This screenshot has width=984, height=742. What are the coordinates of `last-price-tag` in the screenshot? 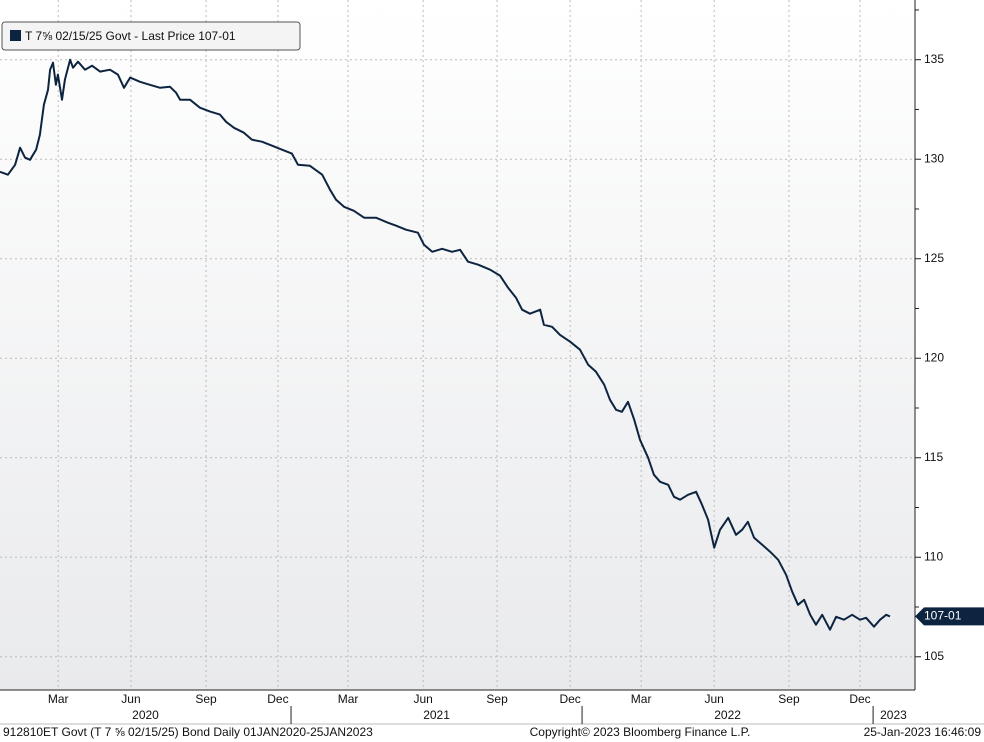 It's located at (949, 616).